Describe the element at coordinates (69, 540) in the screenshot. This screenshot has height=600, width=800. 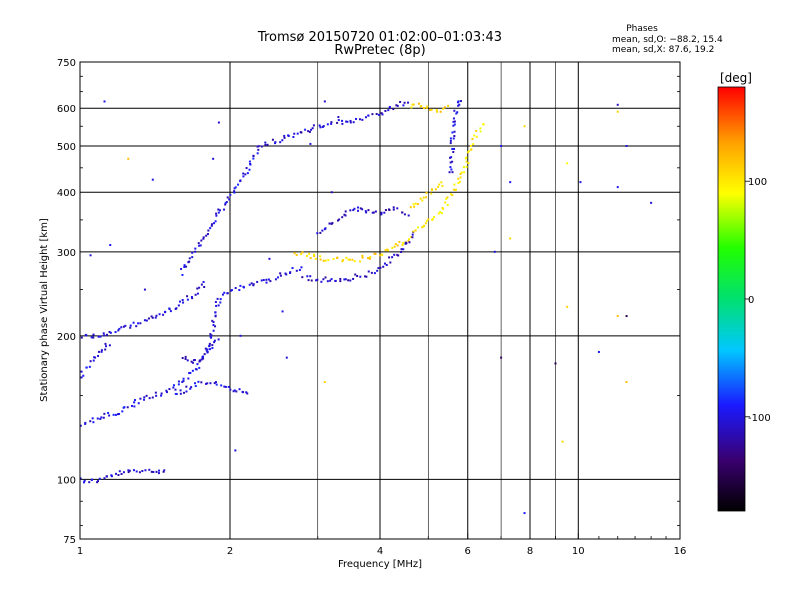
I see `y-tick-label: 75` at that location.